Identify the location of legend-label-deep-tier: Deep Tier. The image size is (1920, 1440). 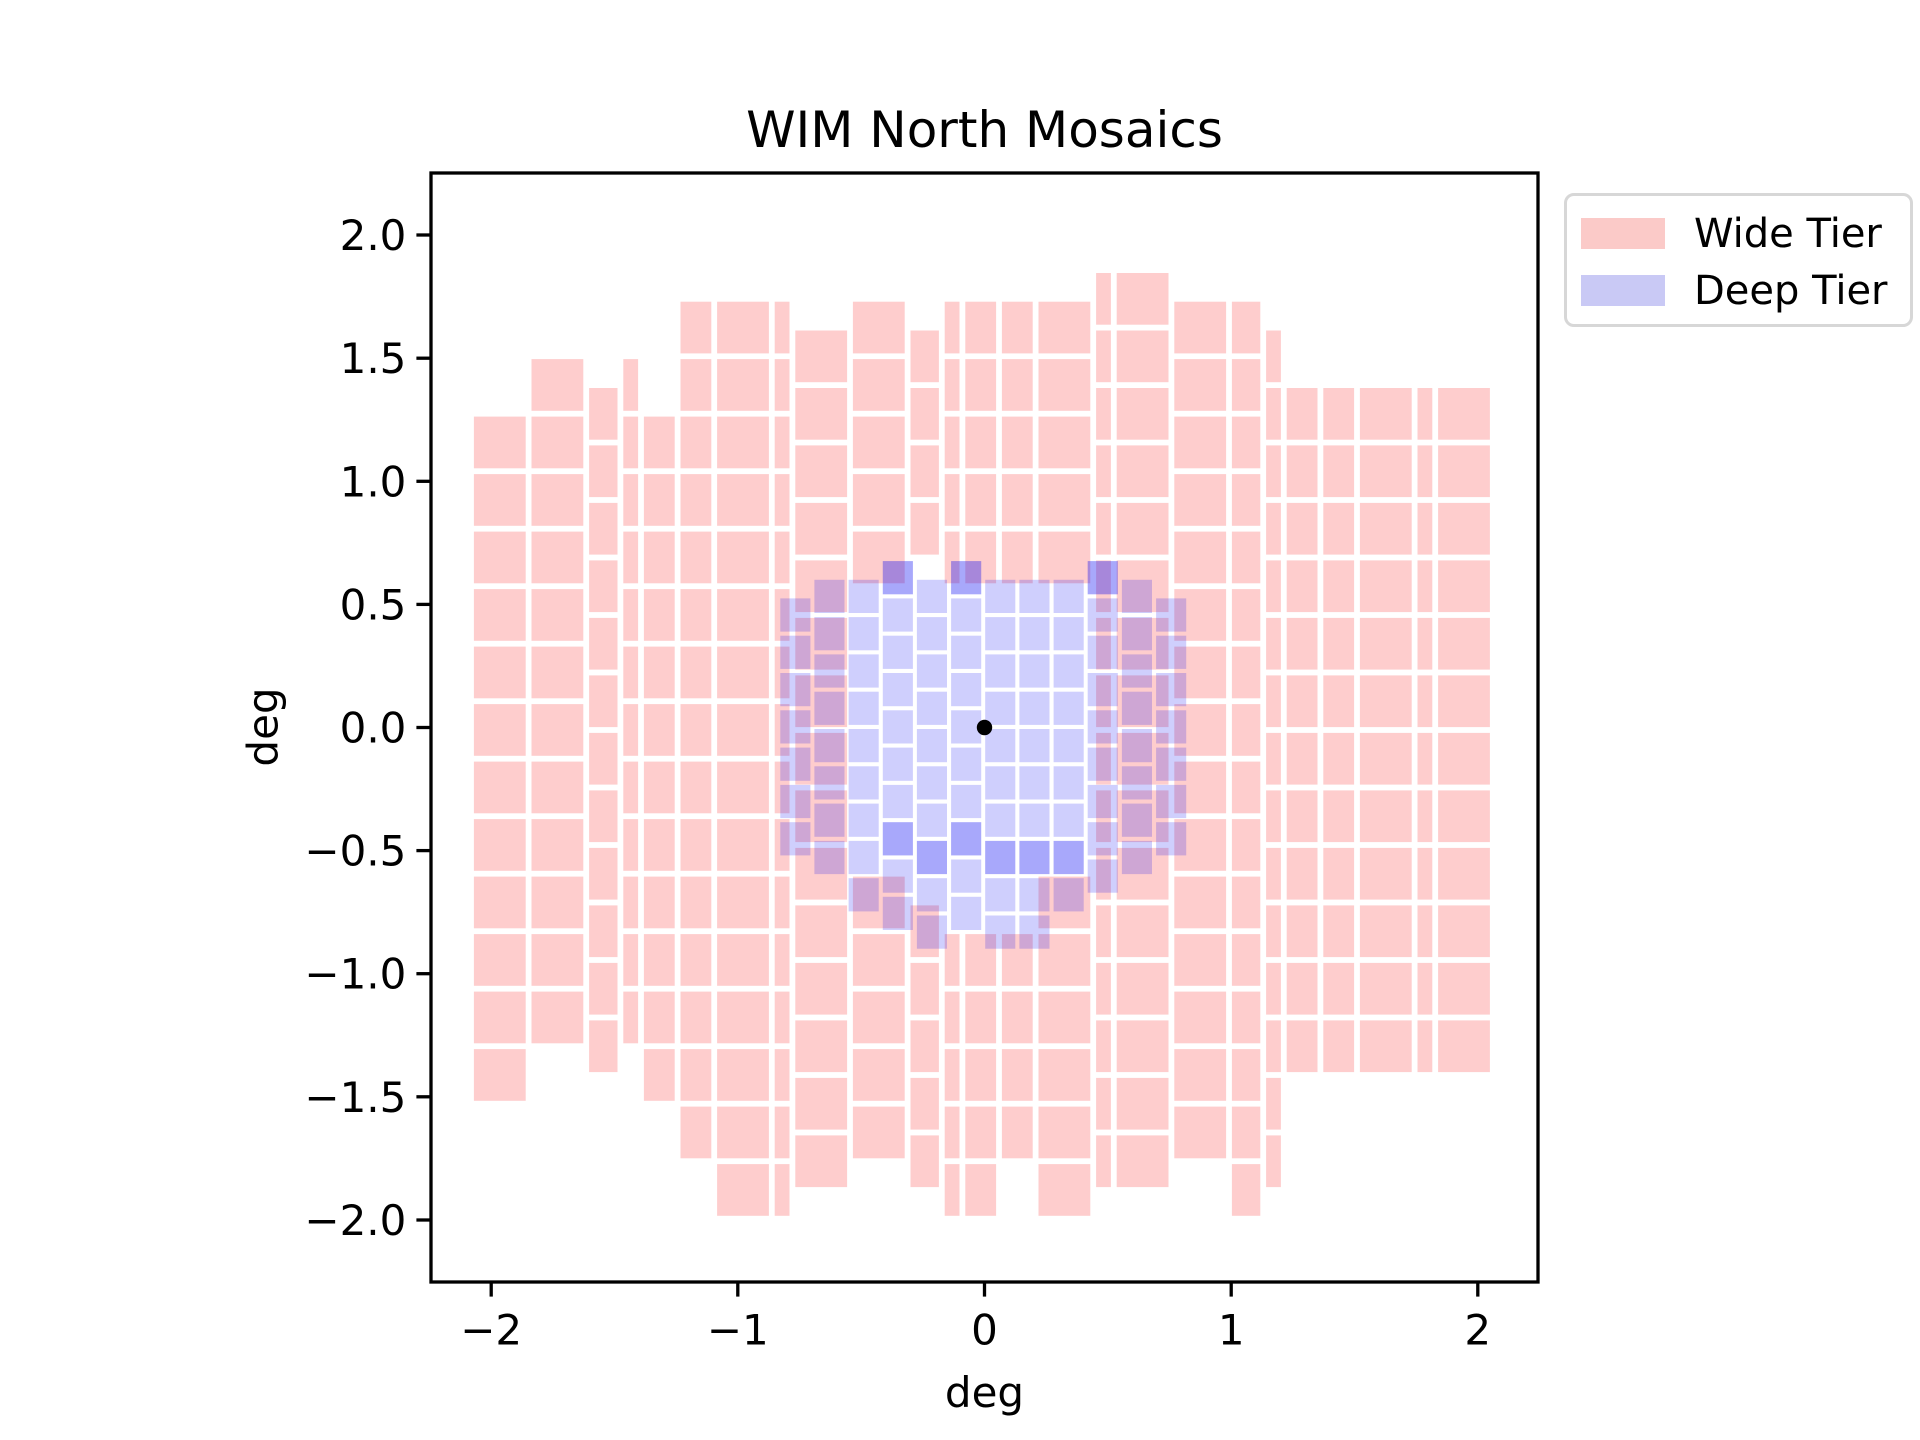
(1791, 290).